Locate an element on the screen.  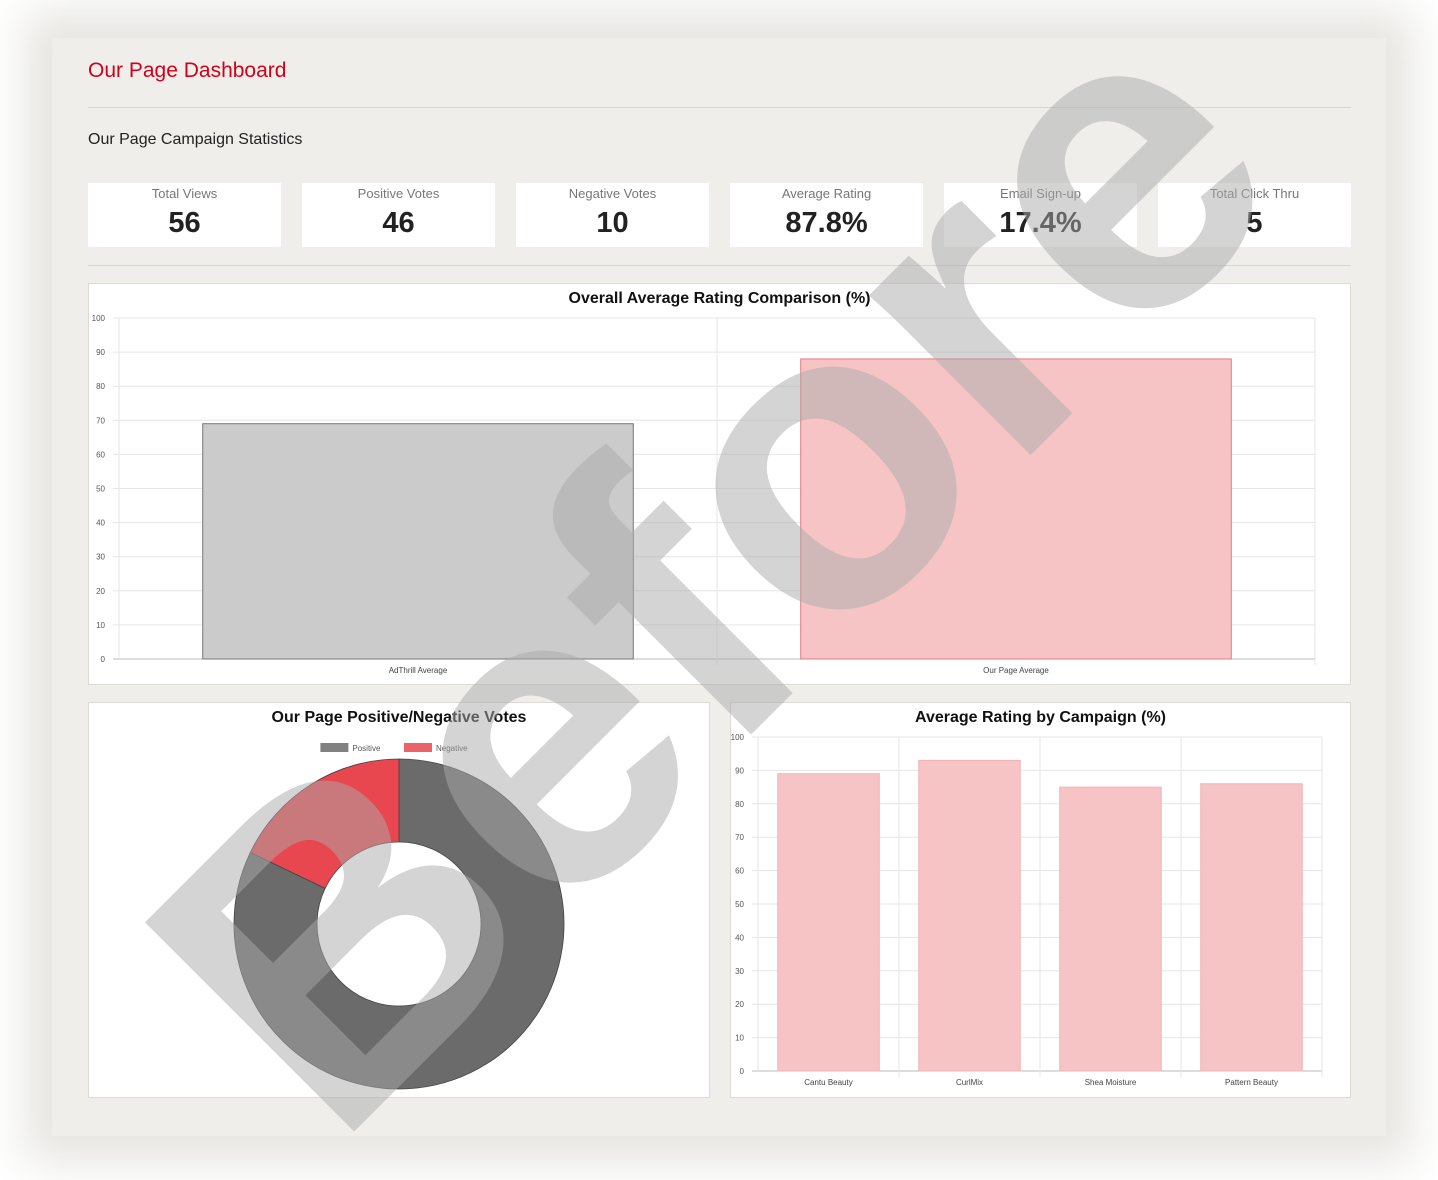
x-tick-label: CurlMix is located at coordinates (969, 1082).